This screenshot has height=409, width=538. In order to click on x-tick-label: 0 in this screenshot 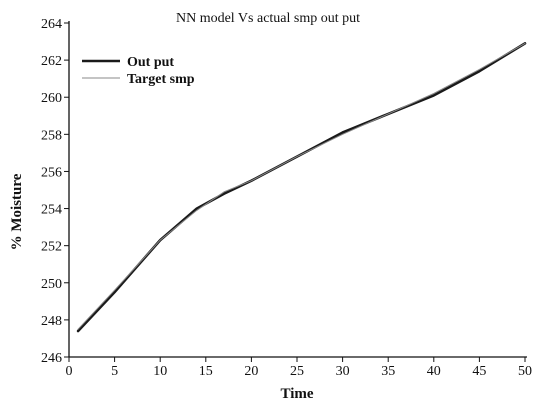, I will do `click(69, 371)`.